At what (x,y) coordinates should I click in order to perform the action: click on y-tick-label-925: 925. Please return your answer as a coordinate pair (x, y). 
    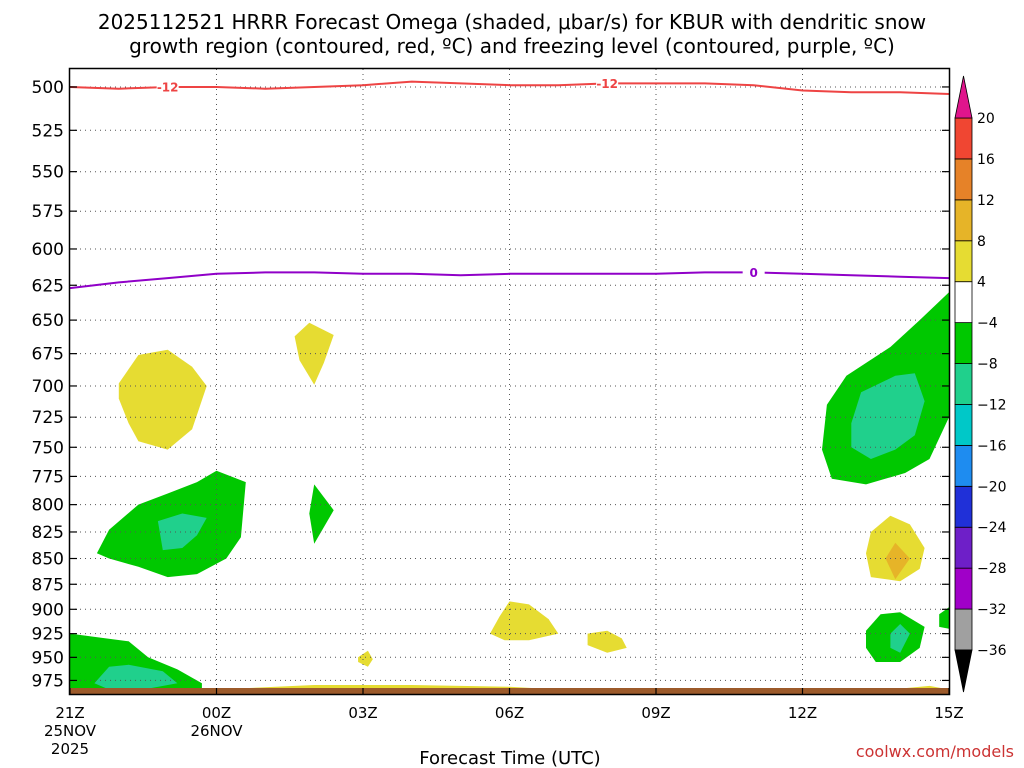
    Looking at the image, I should click on (48, 635).